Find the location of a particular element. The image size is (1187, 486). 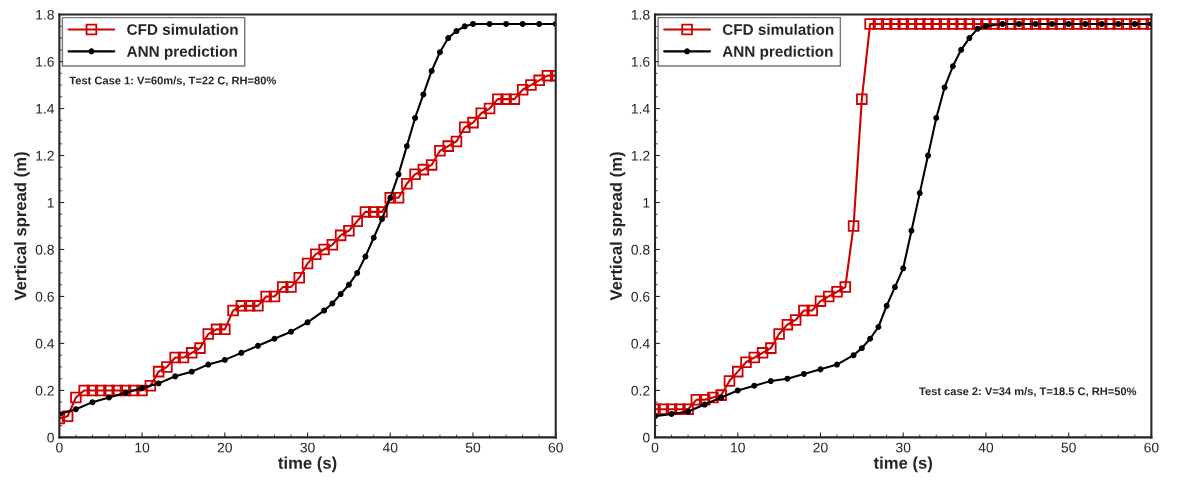

annotation: Test Case 1: V=60m/s, T=22 C, RH=80% is located at coordinates (172, 81).